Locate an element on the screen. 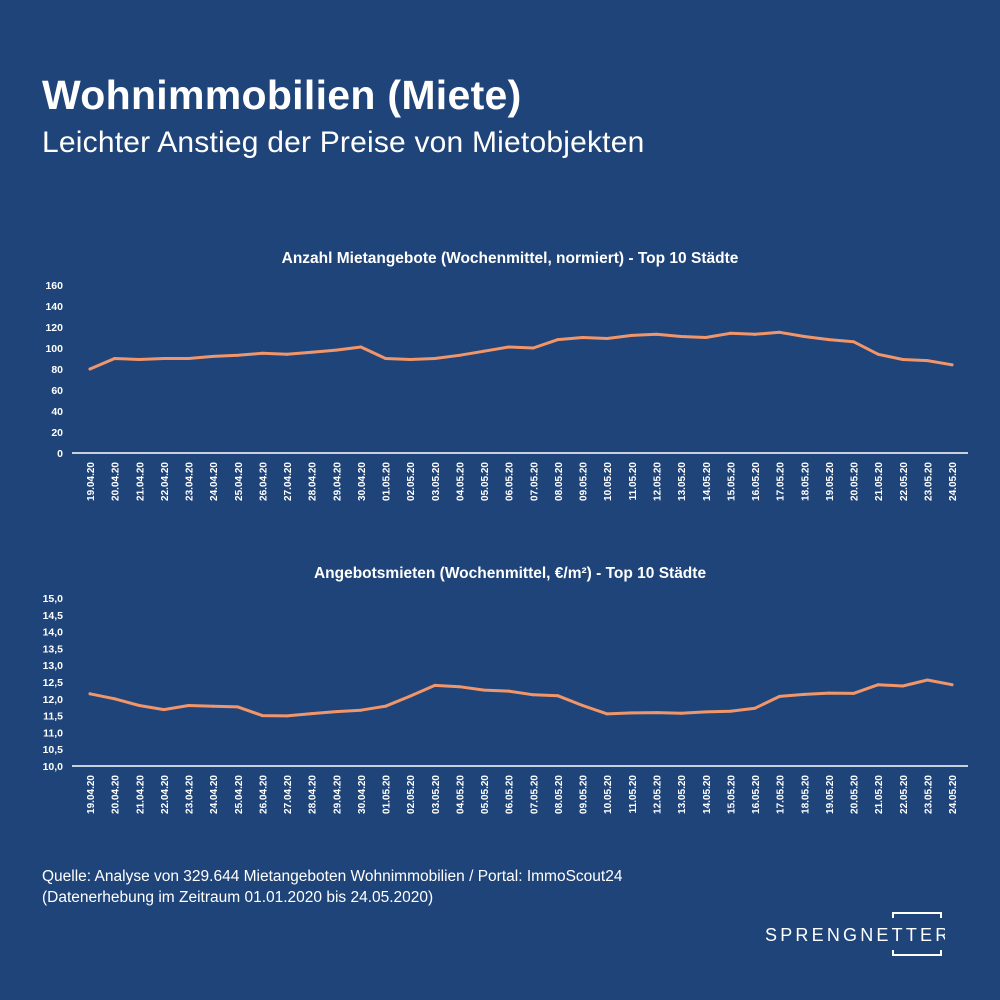 This screenshot has width=1000, height=1000. x-tick-label: 02.05.20 is located at coordinates (411, 481).